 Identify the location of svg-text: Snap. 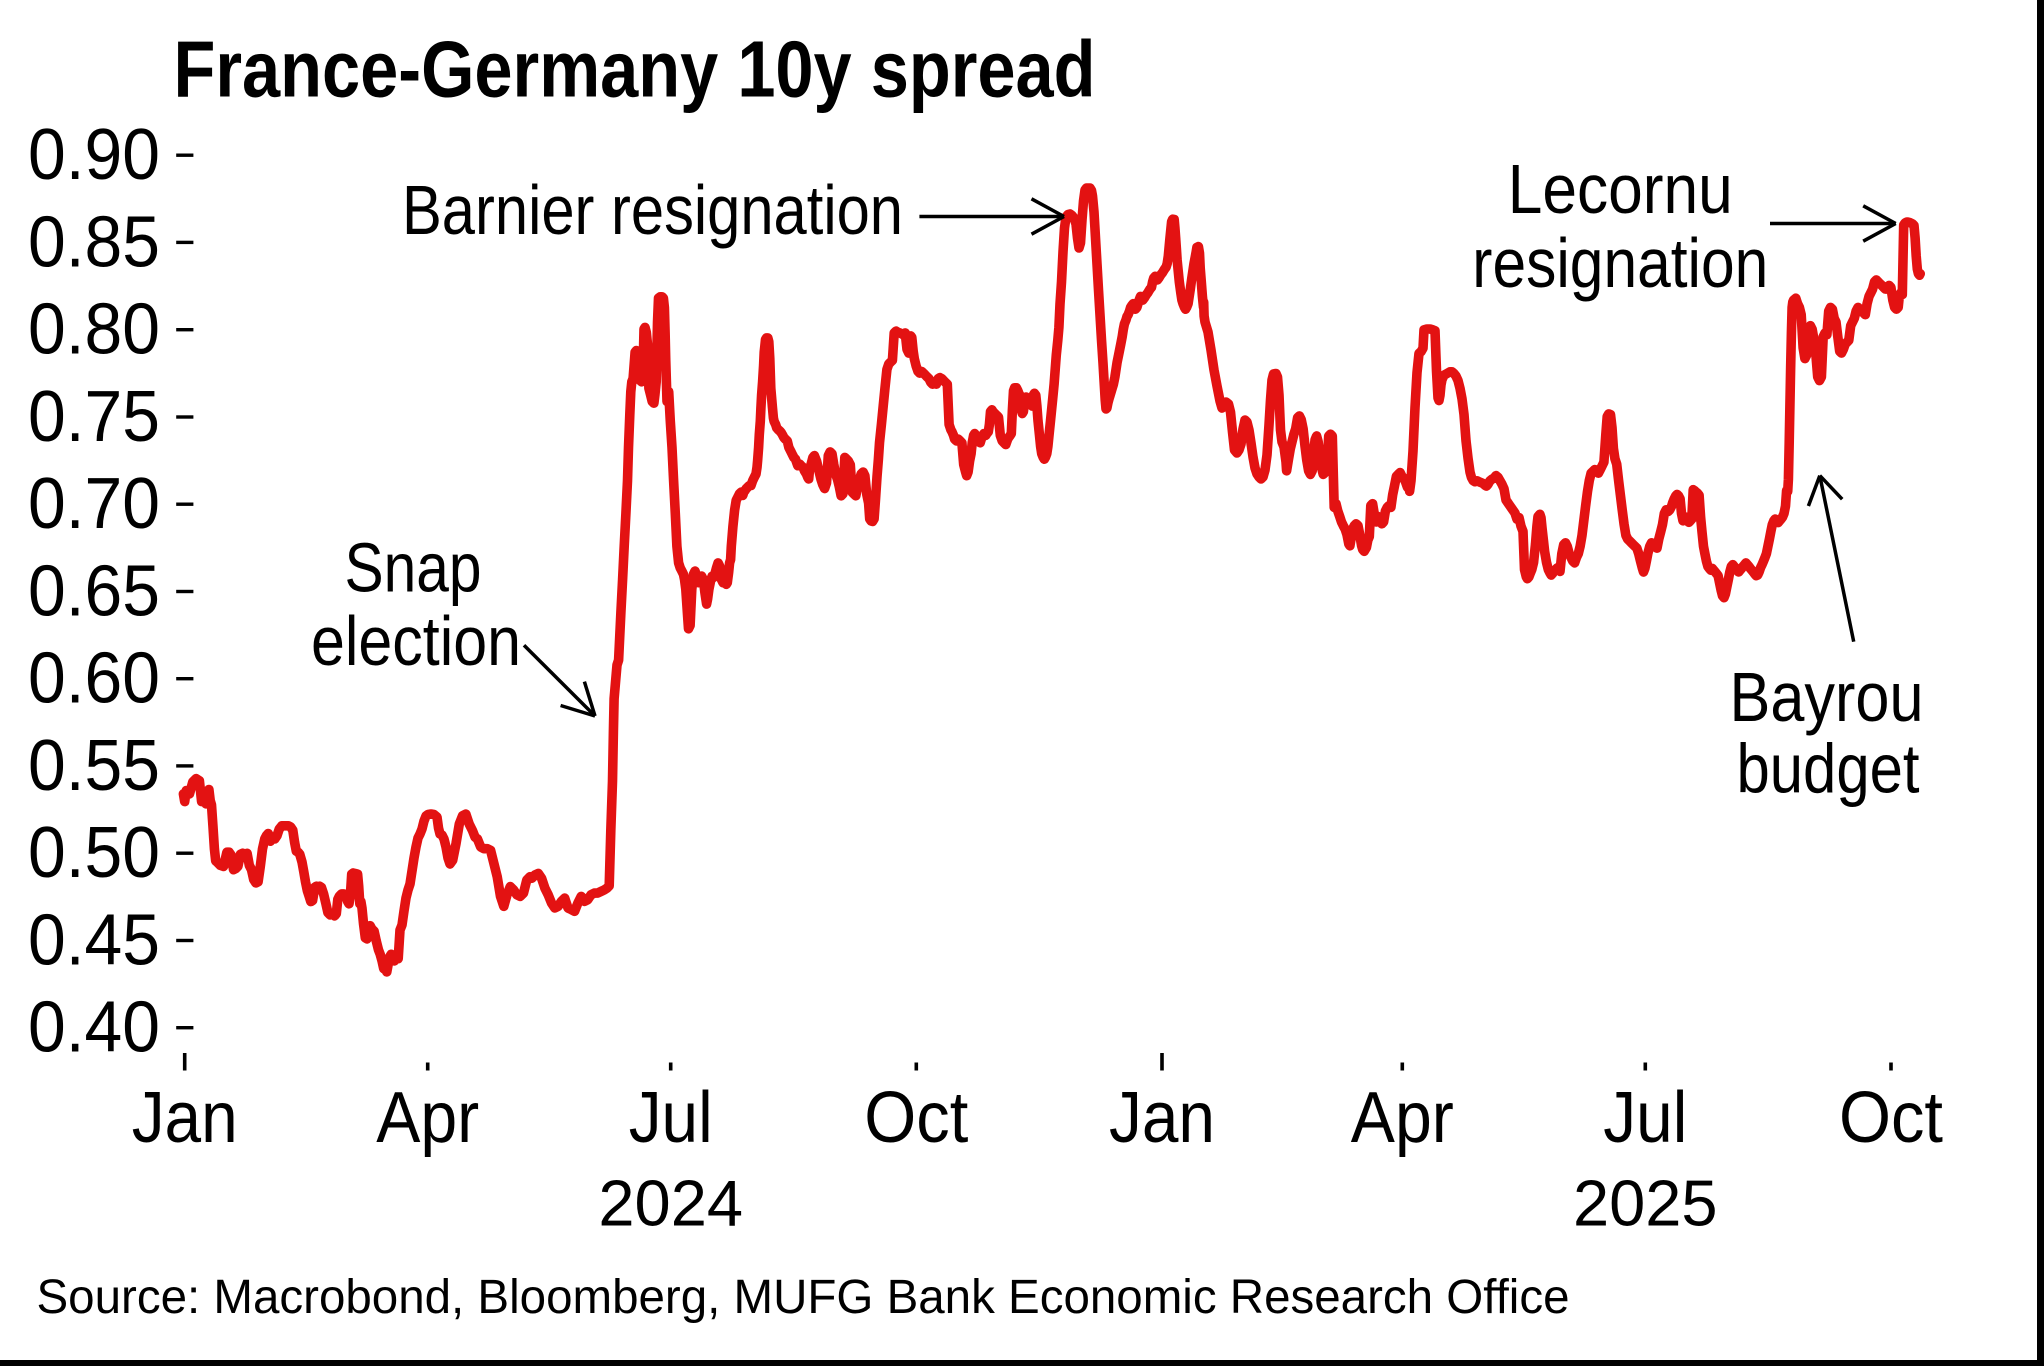
(413, 567).